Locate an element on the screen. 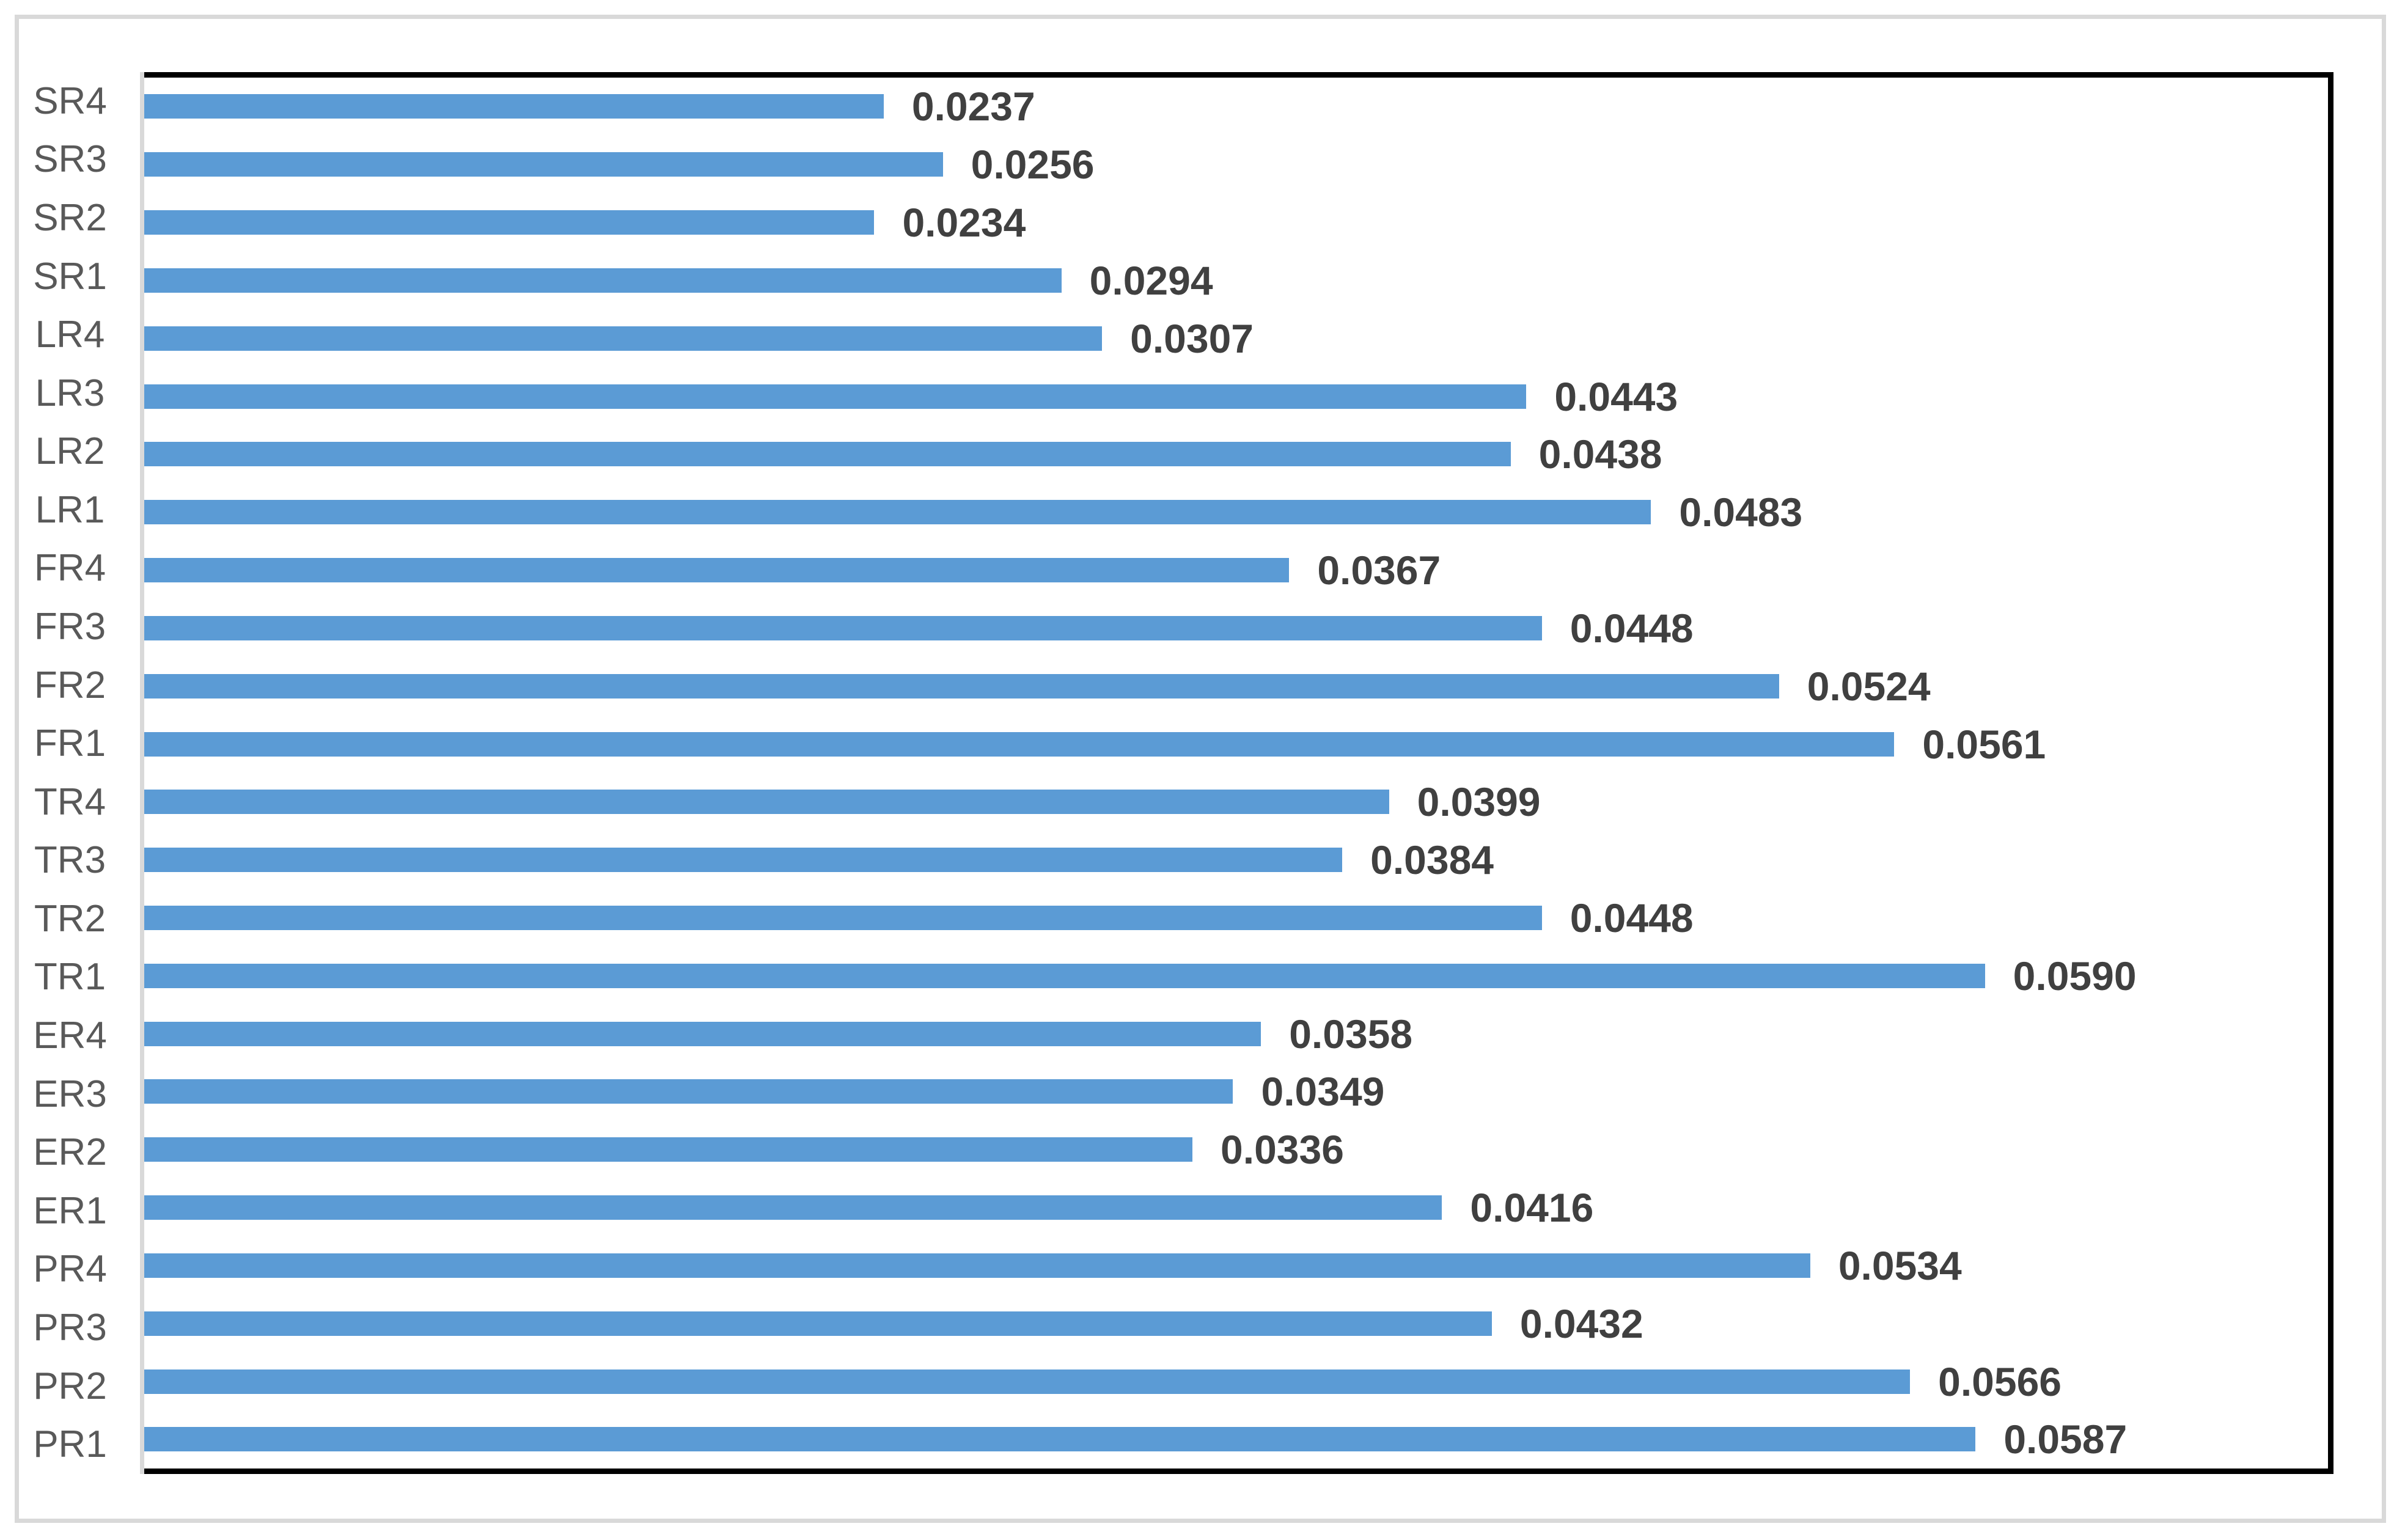 This screenshot has width=2405, height=1540. value-label: 0.0234 is located at coordinates (964, 223).